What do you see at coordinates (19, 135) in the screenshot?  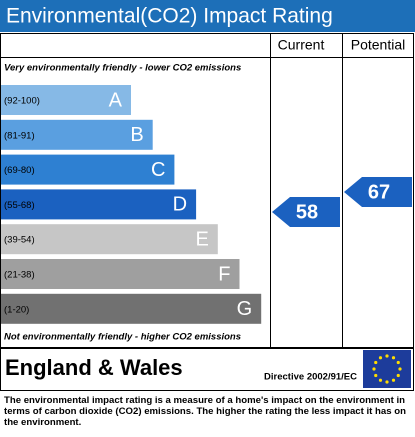 I see `band-range: (81-91)` at bounding box center [19, 135].